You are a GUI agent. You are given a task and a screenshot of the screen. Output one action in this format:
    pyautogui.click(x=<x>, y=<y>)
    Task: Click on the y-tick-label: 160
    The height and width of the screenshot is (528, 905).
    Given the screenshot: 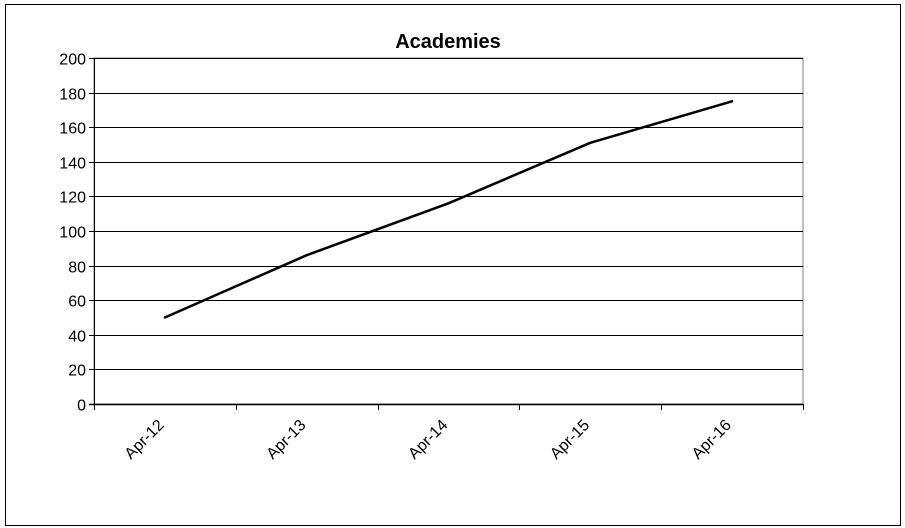 What is the action you would take?
    pyautogui.click(x=72, y=129)
    